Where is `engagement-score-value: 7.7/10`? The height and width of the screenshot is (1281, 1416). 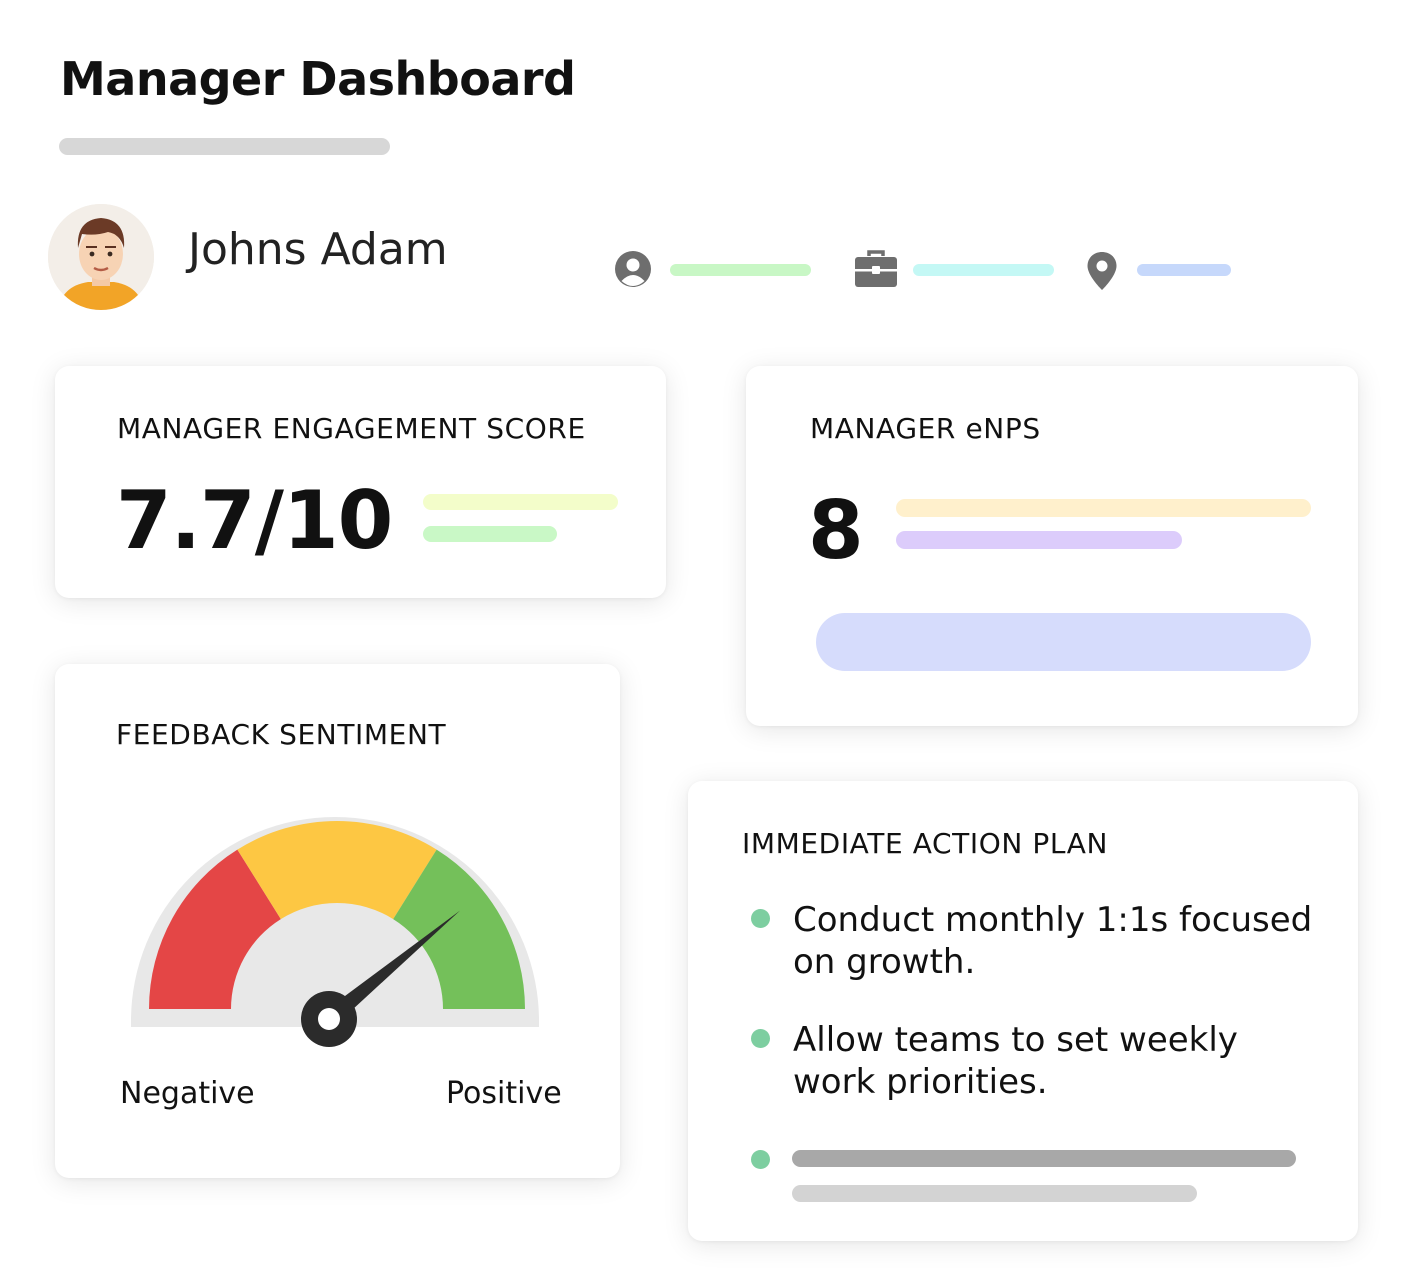 engagement-score-value: 7.7/10 is located at coordinates (254, 520).